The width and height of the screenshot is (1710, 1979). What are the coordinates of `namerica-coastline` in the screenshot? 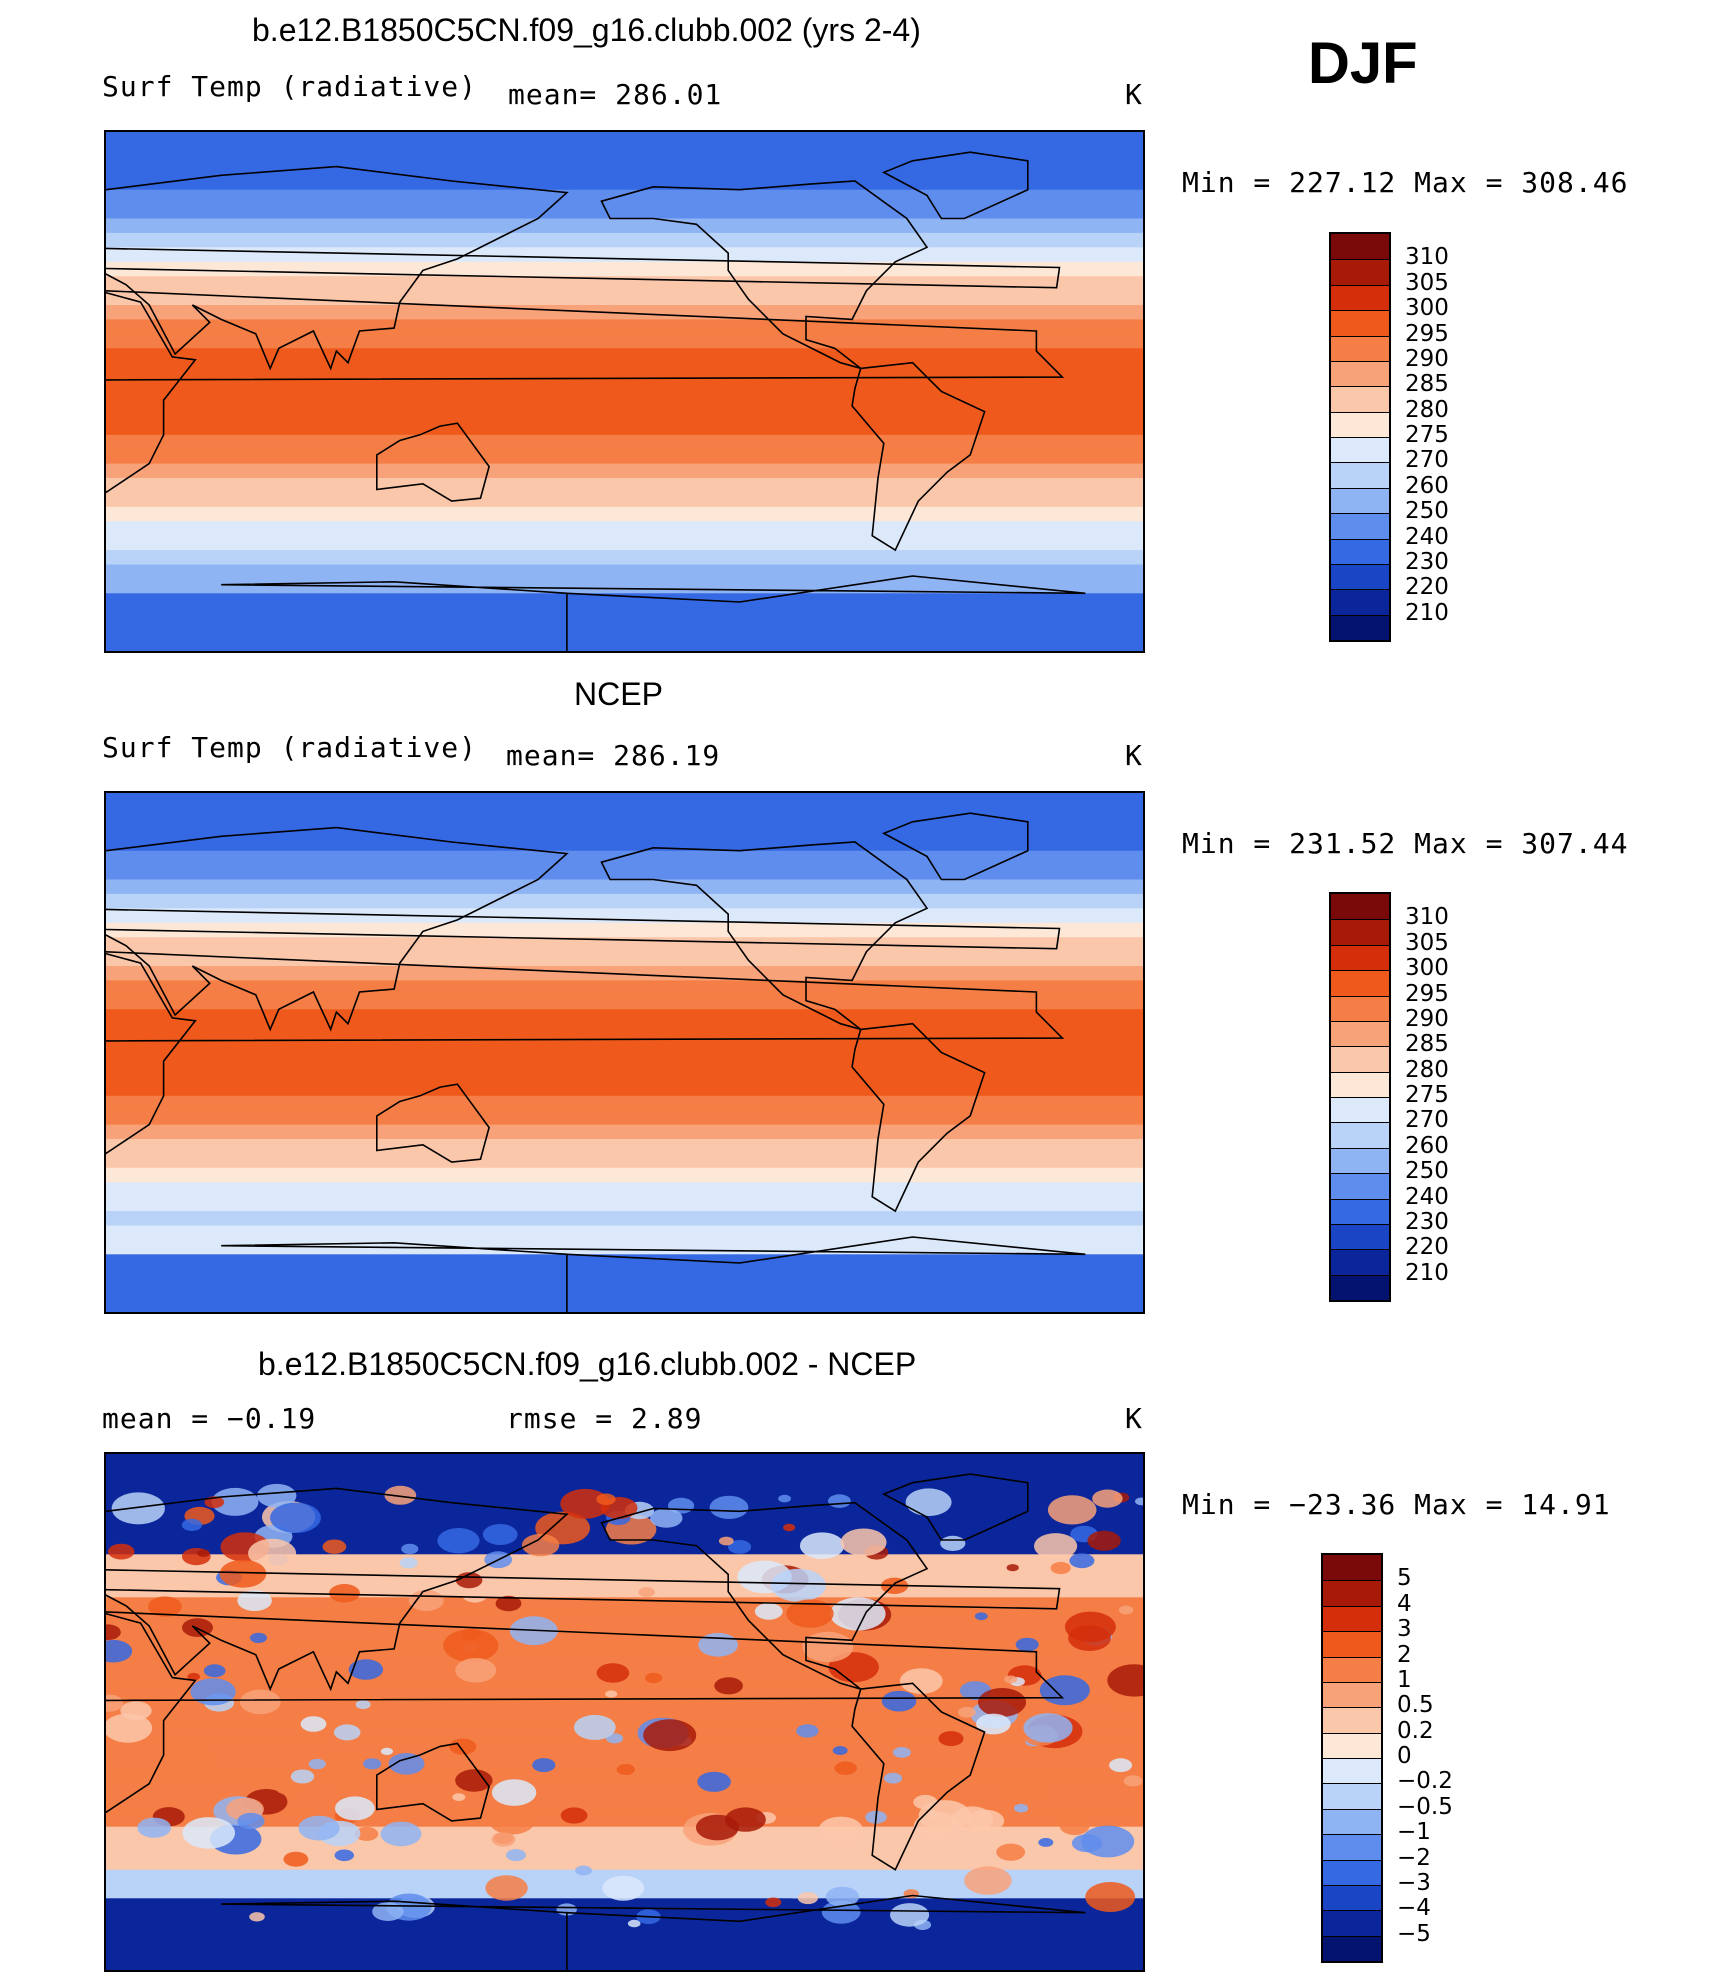 It's located at (764, 1595).